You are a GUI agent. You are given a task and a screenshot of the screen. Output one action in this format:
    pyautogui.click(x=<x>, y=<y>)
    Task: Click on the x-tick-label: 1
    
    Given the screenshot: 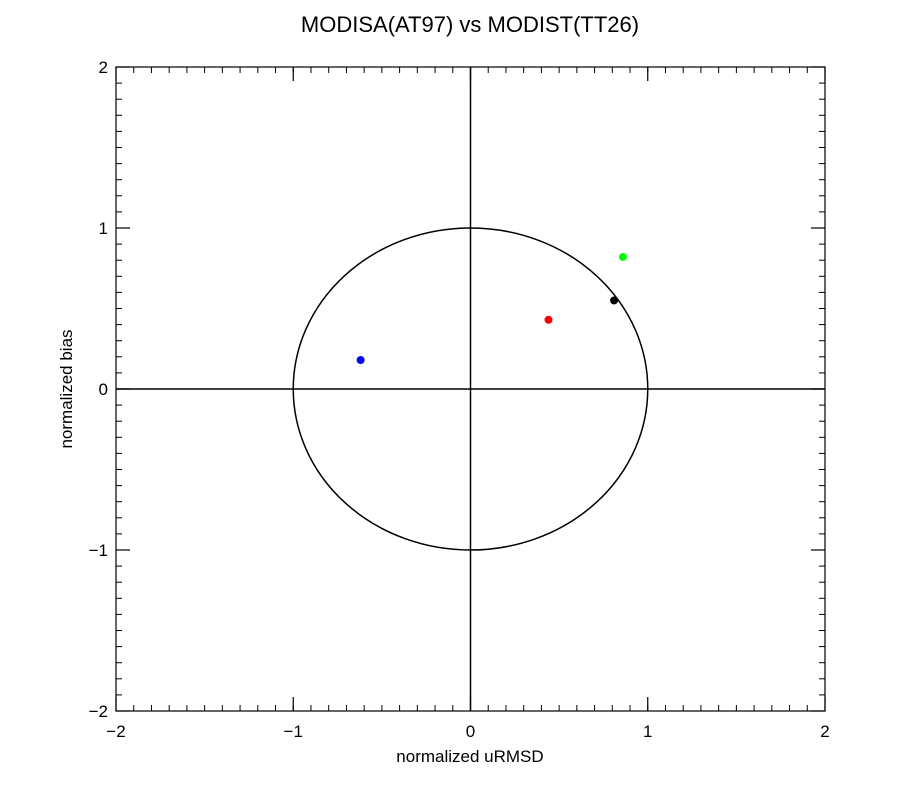 What is the action you would take?
    pyautogui.click(x=647, y=731)
    